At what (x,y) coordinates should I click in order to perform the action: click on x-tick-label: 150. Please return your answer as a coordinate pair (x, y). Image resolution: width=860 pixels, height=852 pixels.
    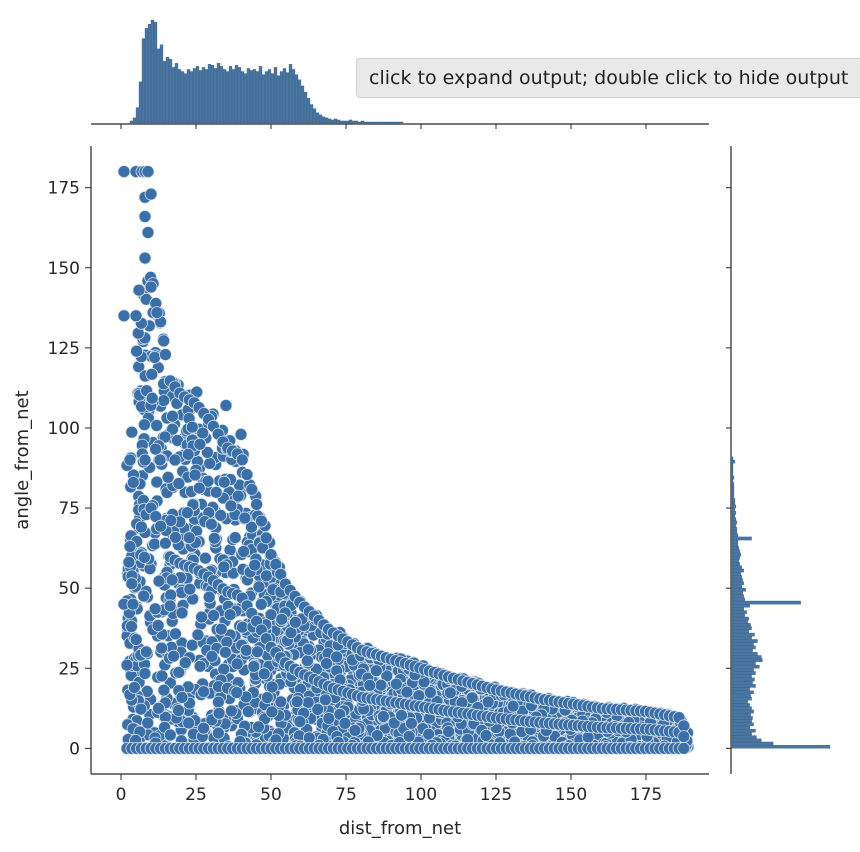
    Looking at the image, I should click on (571, 795).